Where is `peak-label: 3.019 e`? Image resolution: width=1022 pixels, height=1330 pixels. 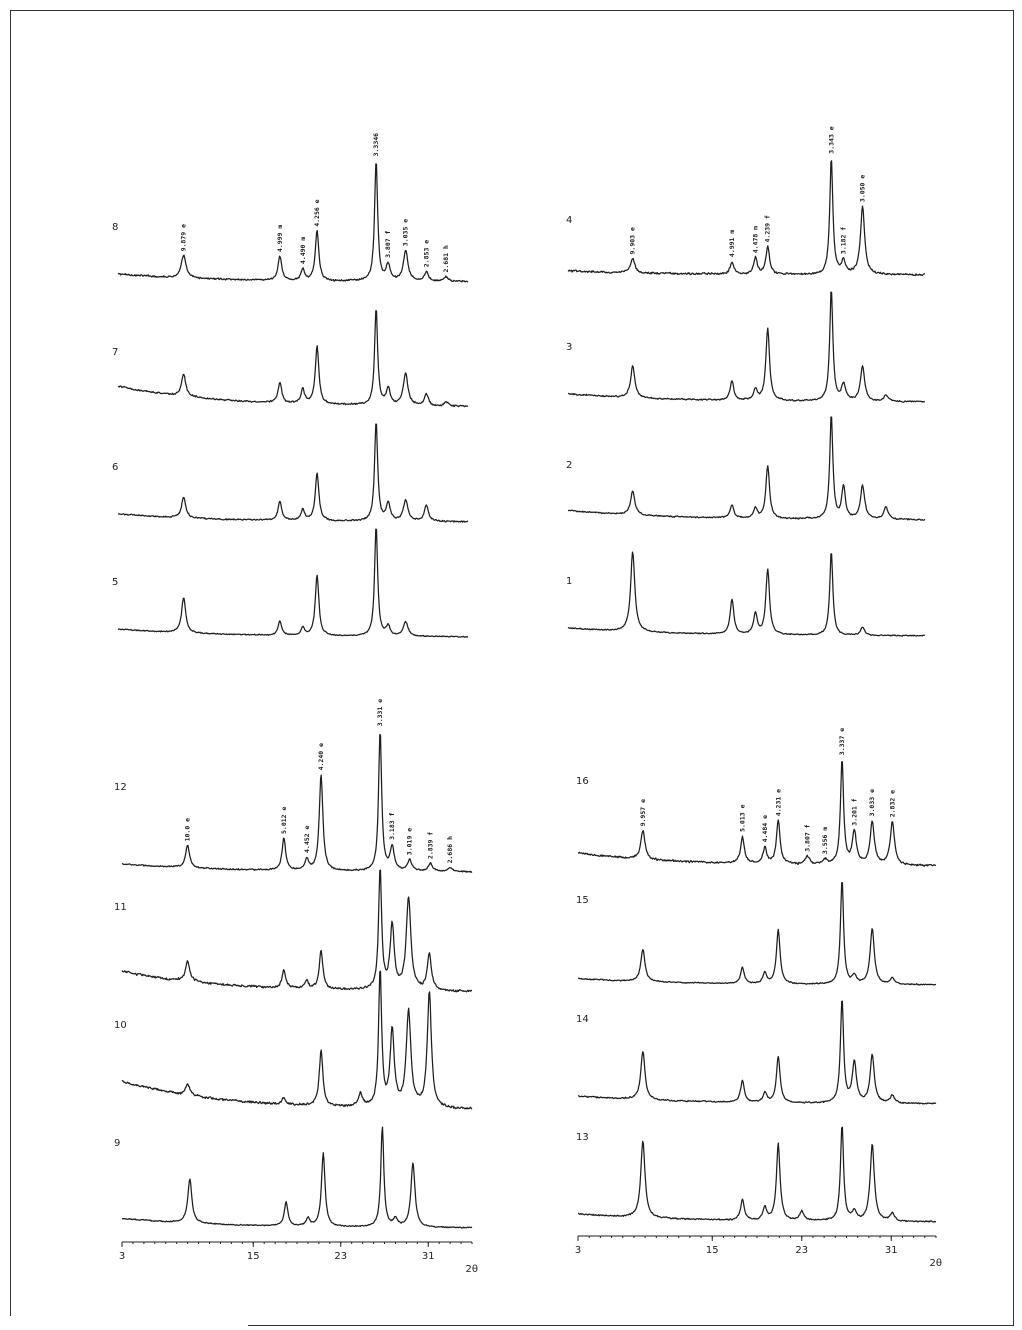
peak-label: 3.019 e is located at coordinates (410, 841).